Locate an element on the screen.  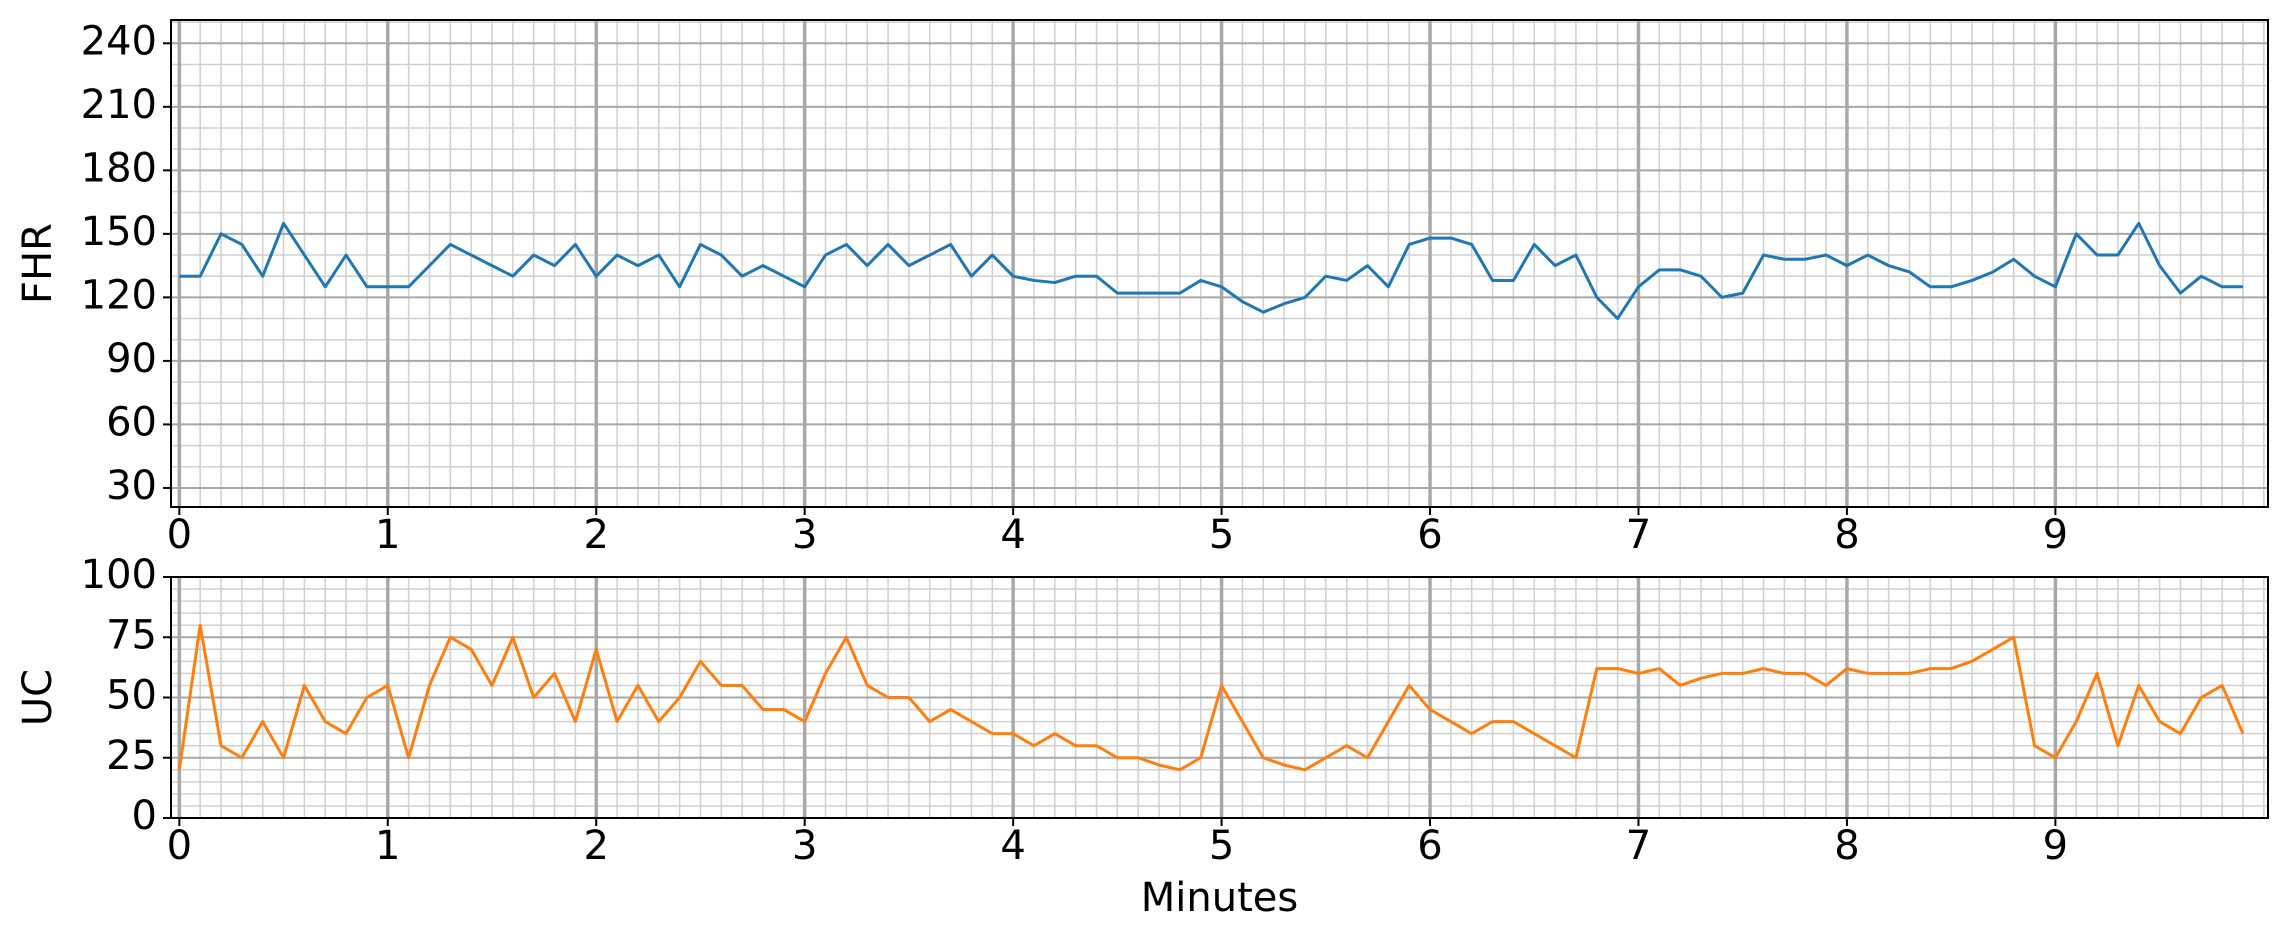
y-axis-label: UC is located at coordinates (38, 697).